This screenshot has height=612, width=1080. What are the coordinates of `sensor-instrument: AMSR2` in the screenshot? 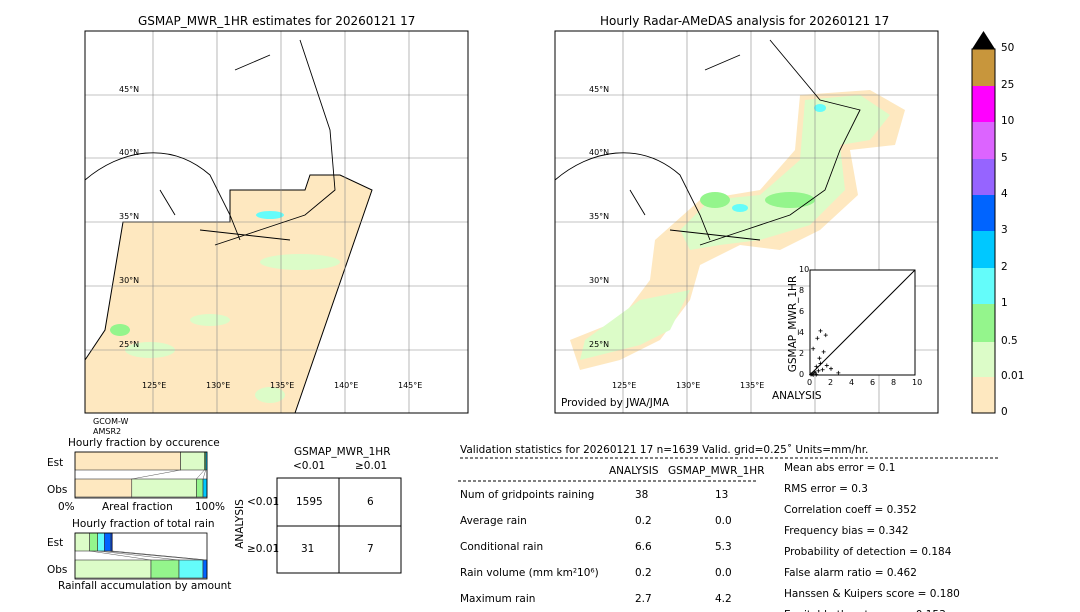 It's located at (107, 431).